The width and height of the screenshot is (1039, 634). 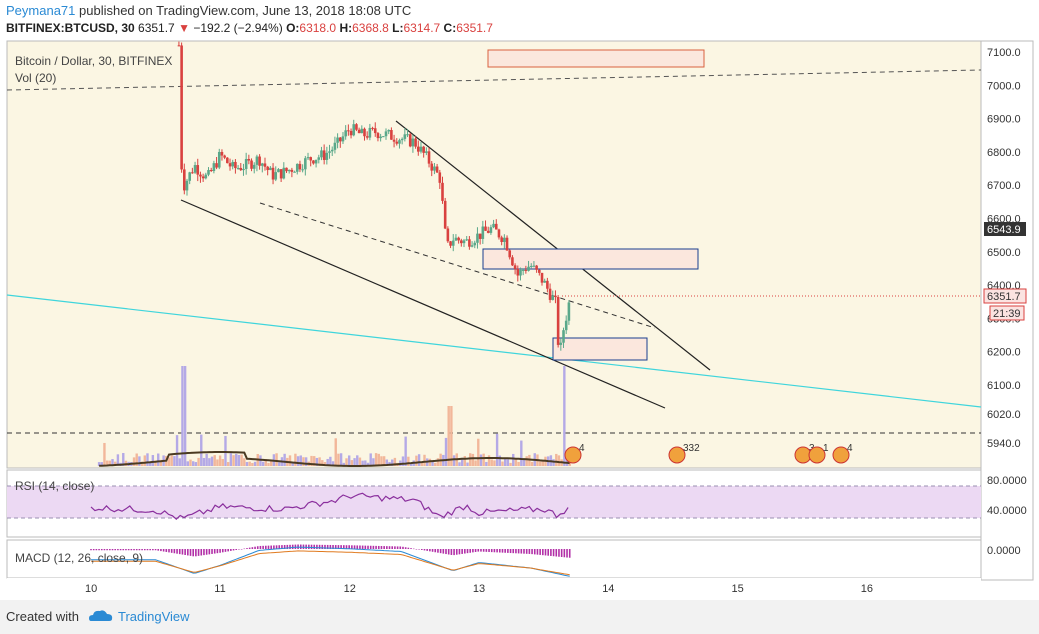 What do you see at coordinates (398, 28) in the screenshot?
I see `low-label: L:` at bounding box center [398, 28].